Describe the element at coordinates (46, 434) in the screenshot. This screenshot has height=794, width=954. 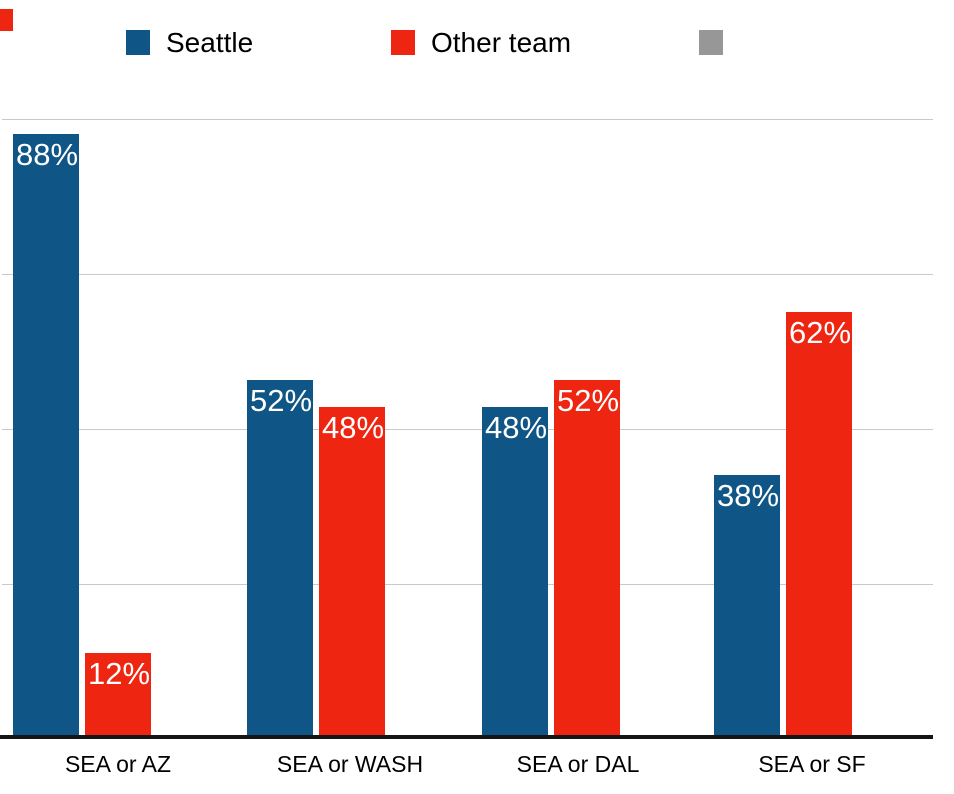
I see `bar-seattle-sea-or-az: 88%` at that location.